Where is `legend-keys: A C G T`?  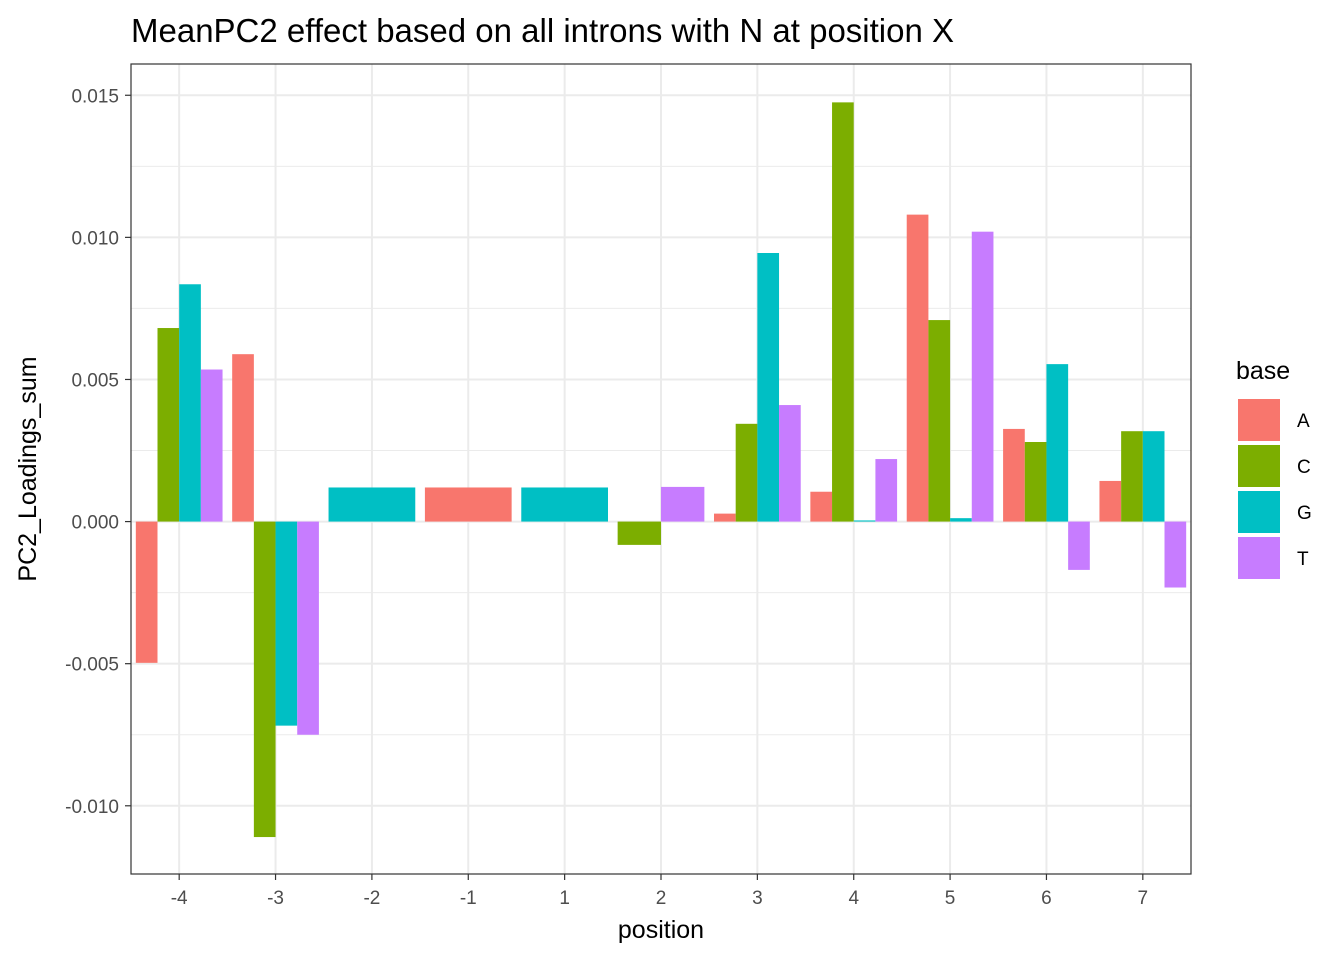 legend-keys: A C G T is located at coordinates (1275, 489).